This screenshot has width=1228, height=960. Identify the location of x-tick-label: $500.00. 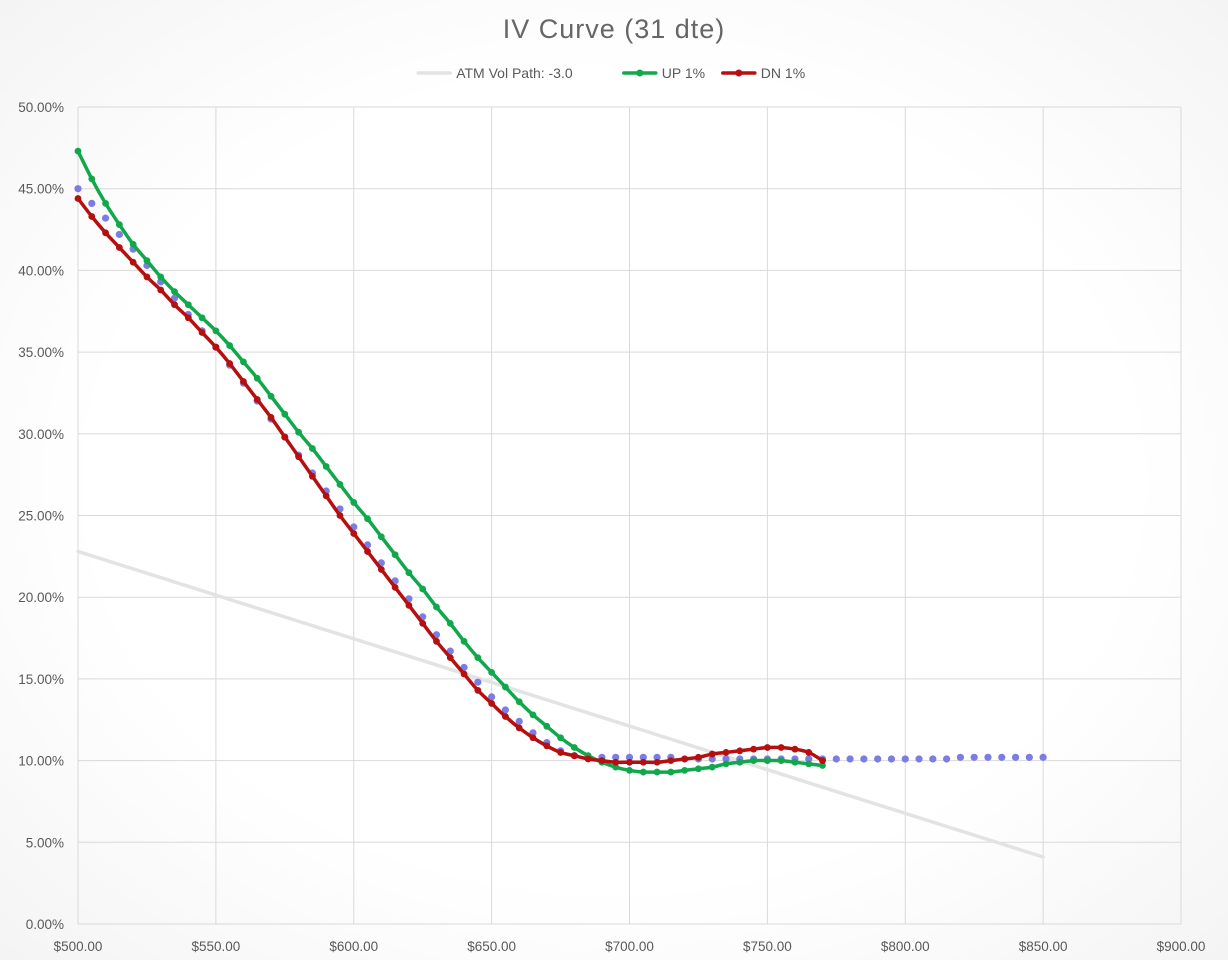
(78, 946).